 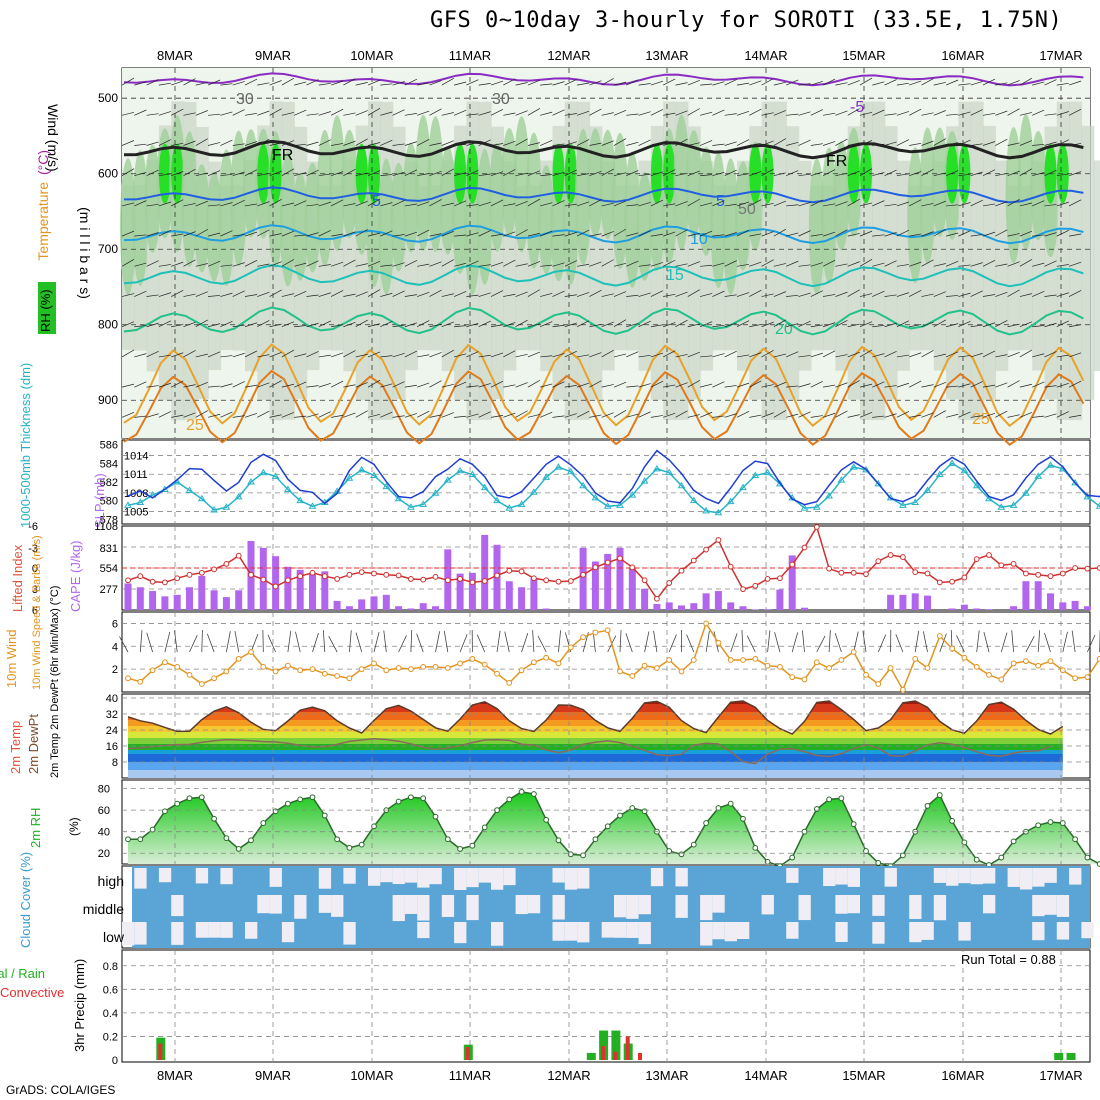 I want to click on precip-conv-bar, so click(x=603, y=1052).